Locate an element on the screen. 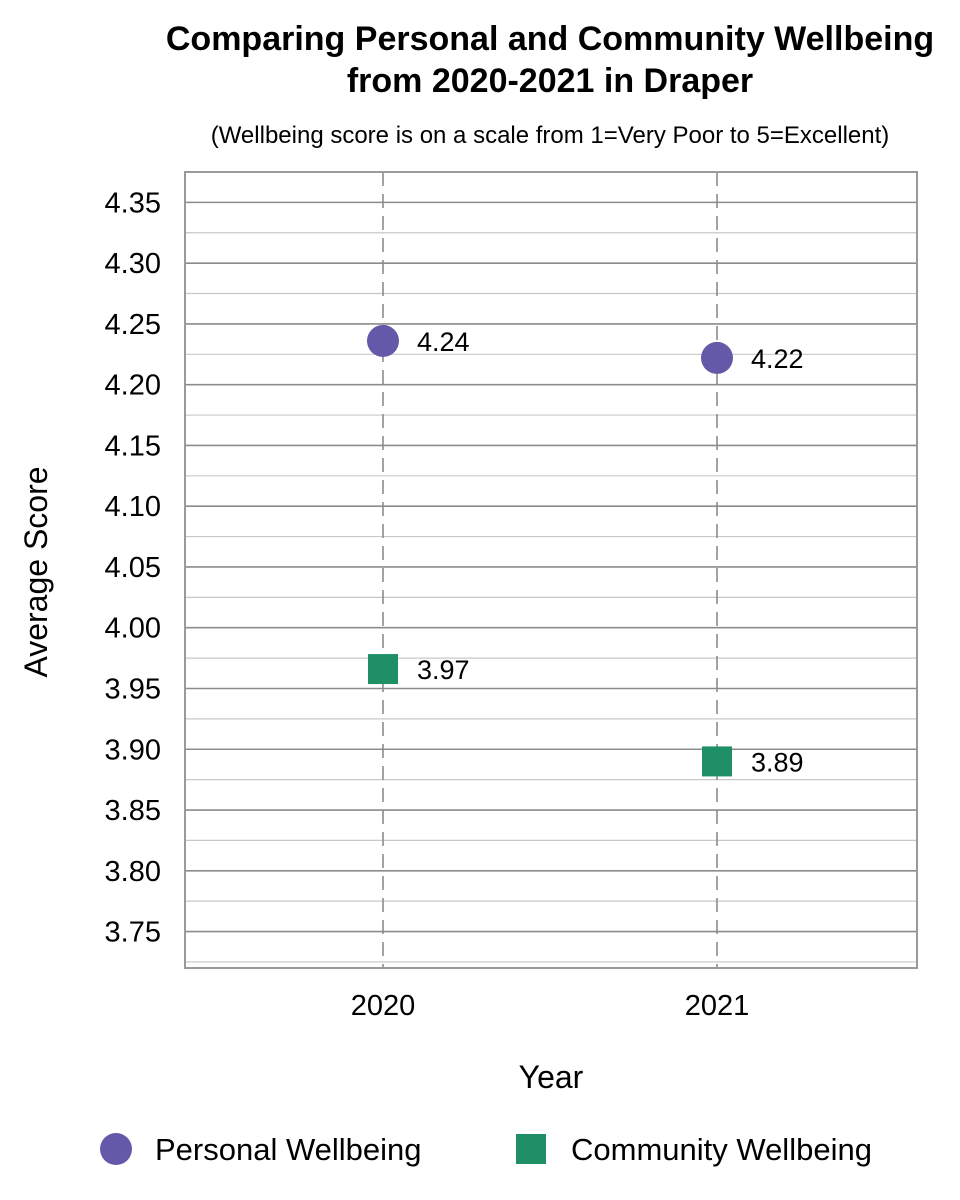 This screenshot has width=960, height=1200. y-tick-label: 4.15 is located at coordinates (133, 446).